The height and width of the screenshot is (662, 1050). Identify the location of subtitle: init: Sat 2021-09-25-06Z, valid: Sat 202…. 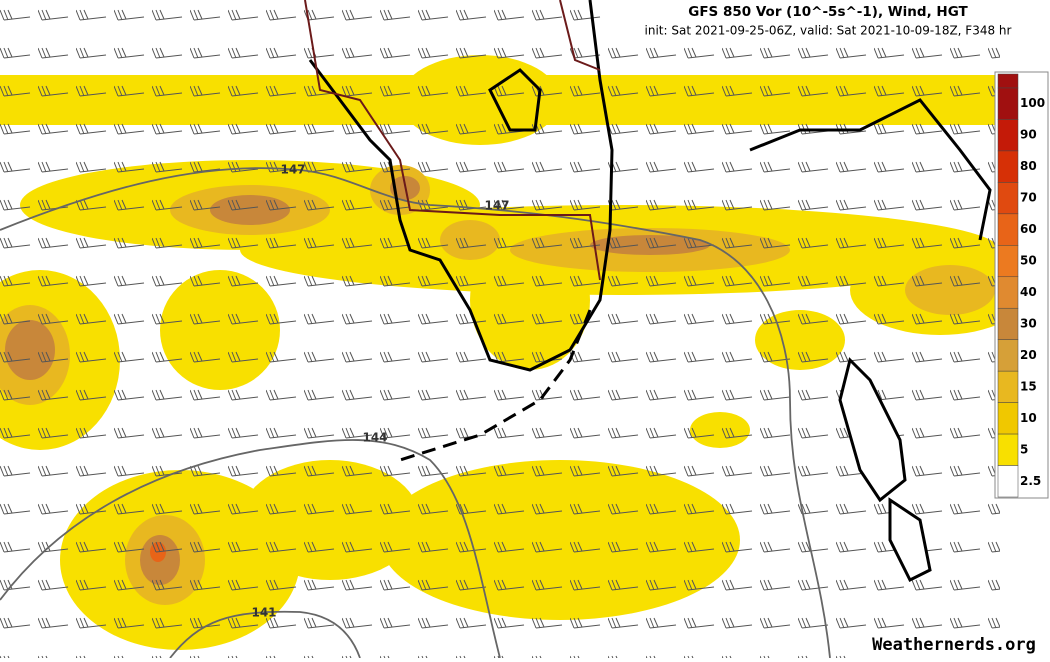
(828, 31).